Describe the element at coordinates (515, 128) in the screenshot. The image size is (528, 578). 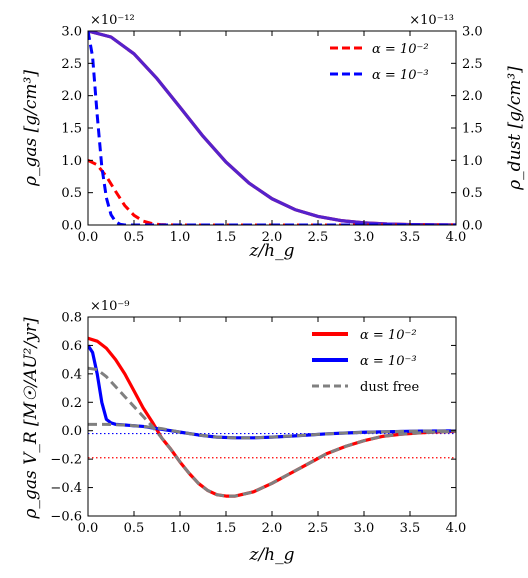
I see `top-y-axis-label-right: ρ_dust [g/cm³]` at that location.